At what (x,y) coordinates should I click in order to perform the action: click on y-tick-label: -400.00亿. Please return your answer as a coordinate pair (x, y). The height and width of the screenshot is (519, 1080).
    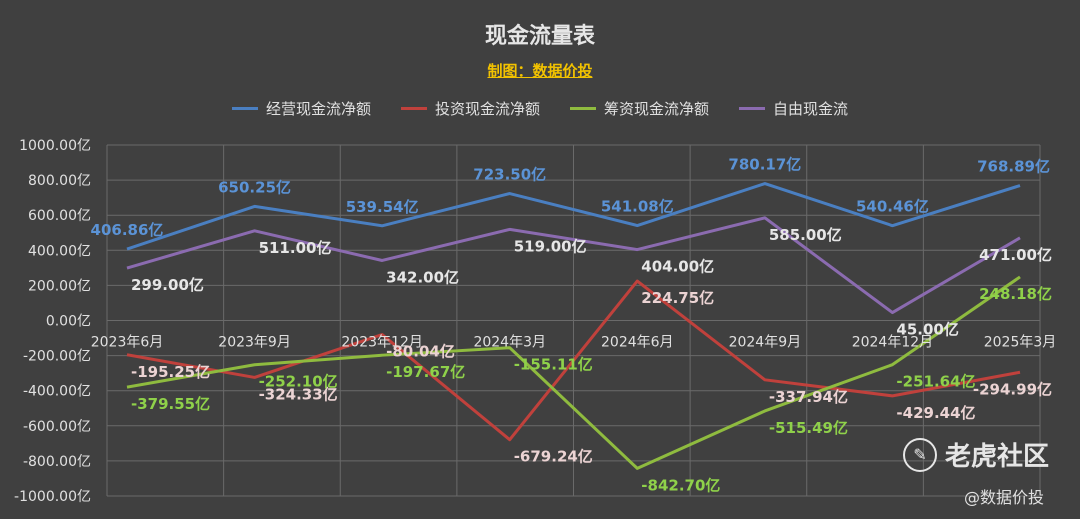
    Looking at the image, I should click on (57, 392).